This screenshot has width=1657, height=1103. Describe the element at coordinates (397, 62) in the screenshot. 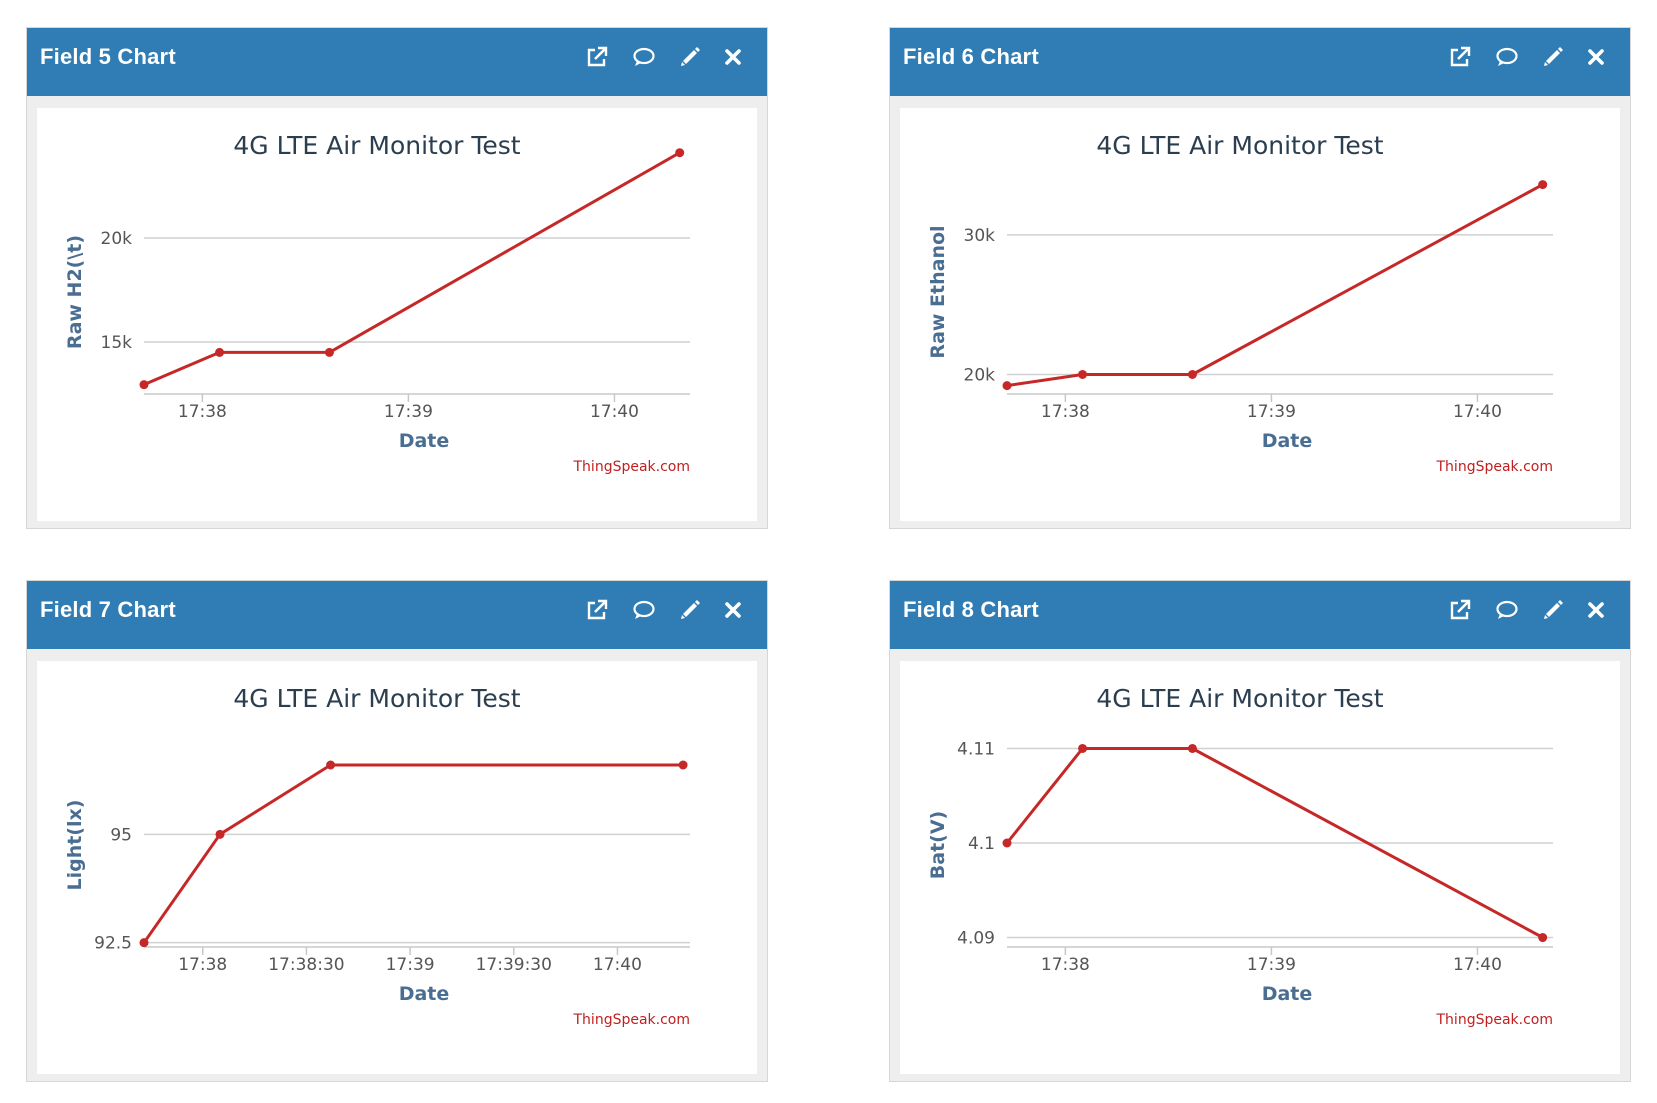

I see `panel-header: Field 5 Chart` at that location.